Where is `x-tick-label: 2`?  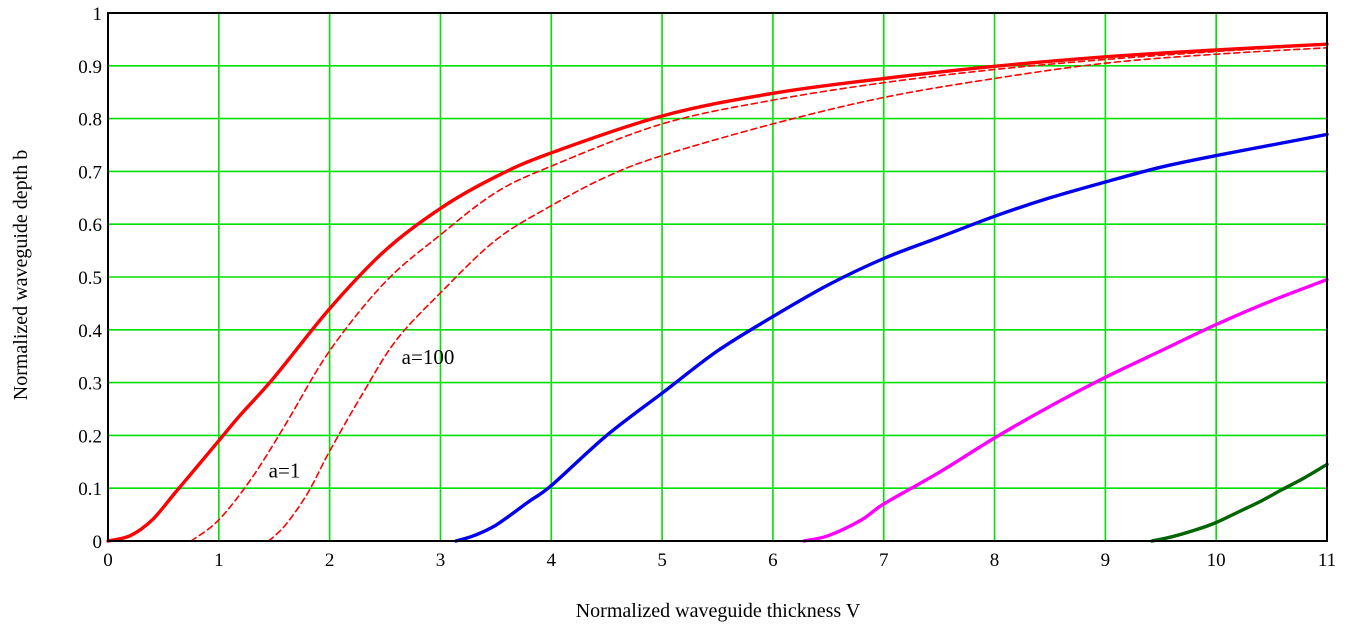 x-tick-label: 2 is located at coordinates (330, 560).